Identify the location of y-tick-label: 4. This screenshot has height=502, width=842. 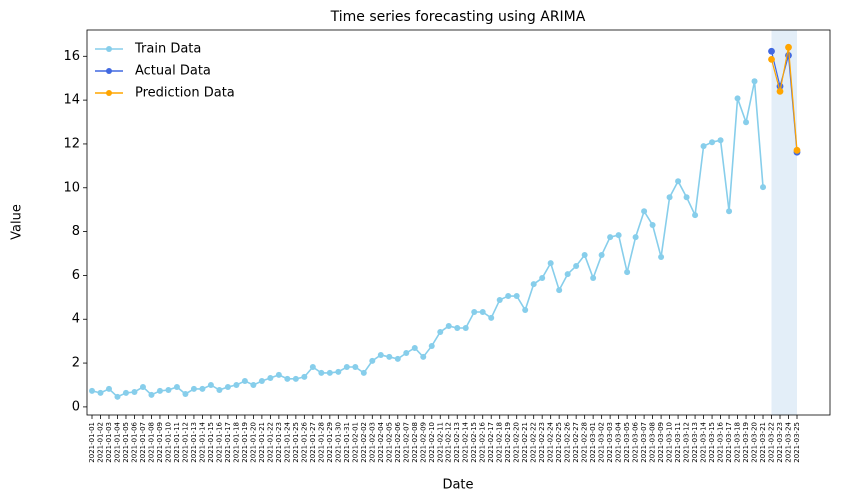
(76, 319).